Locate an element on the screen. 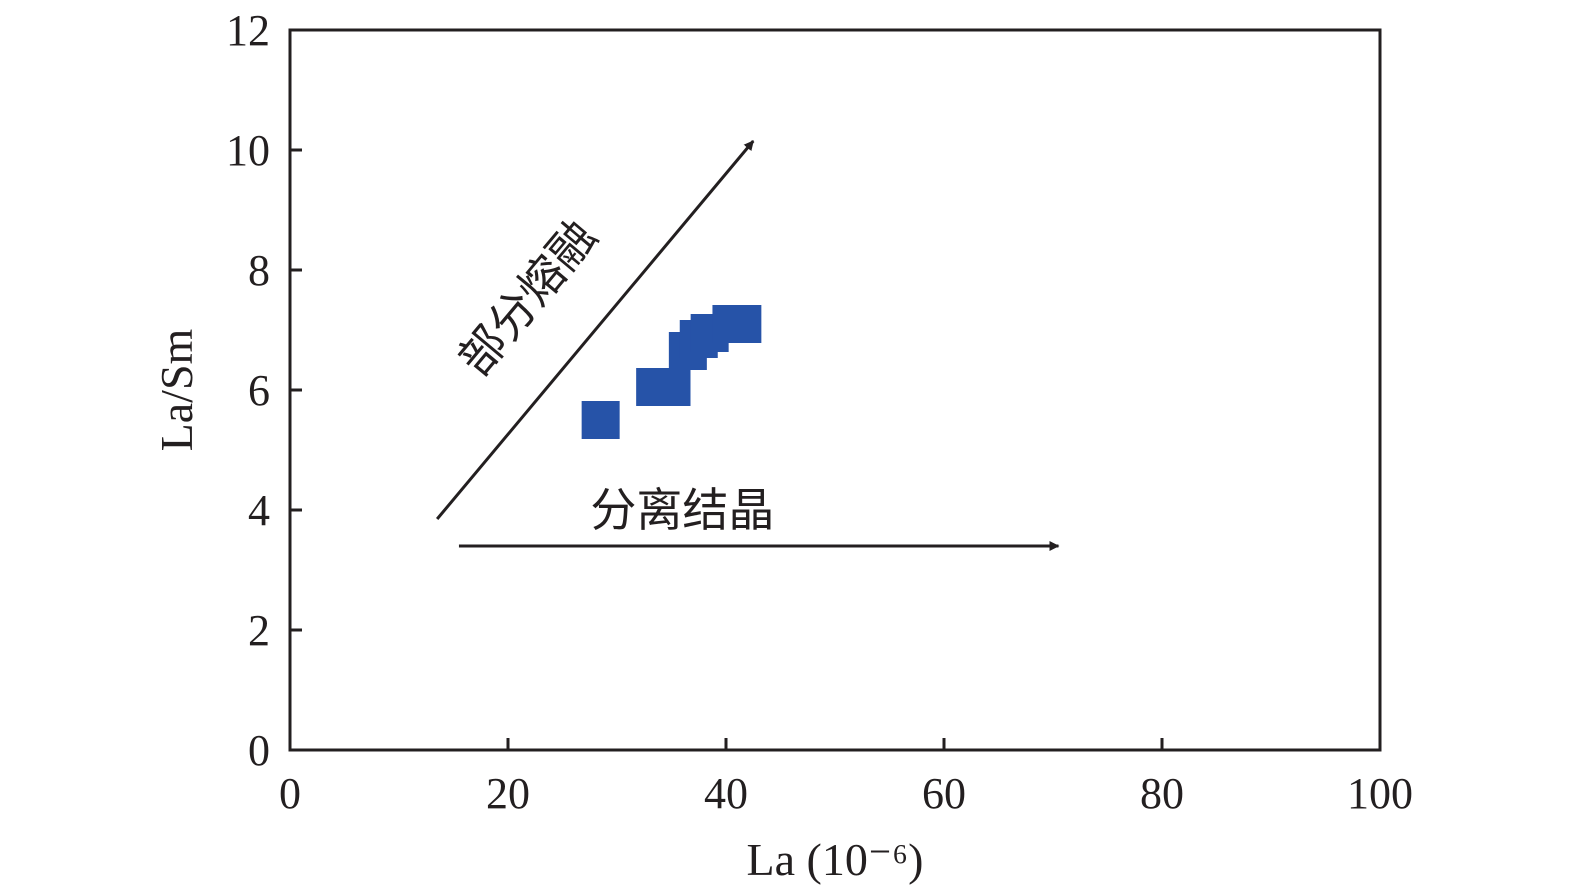 This screenshot has height=895, width=1575. y-tick-label: 4 is located at coordinates (259, 510).